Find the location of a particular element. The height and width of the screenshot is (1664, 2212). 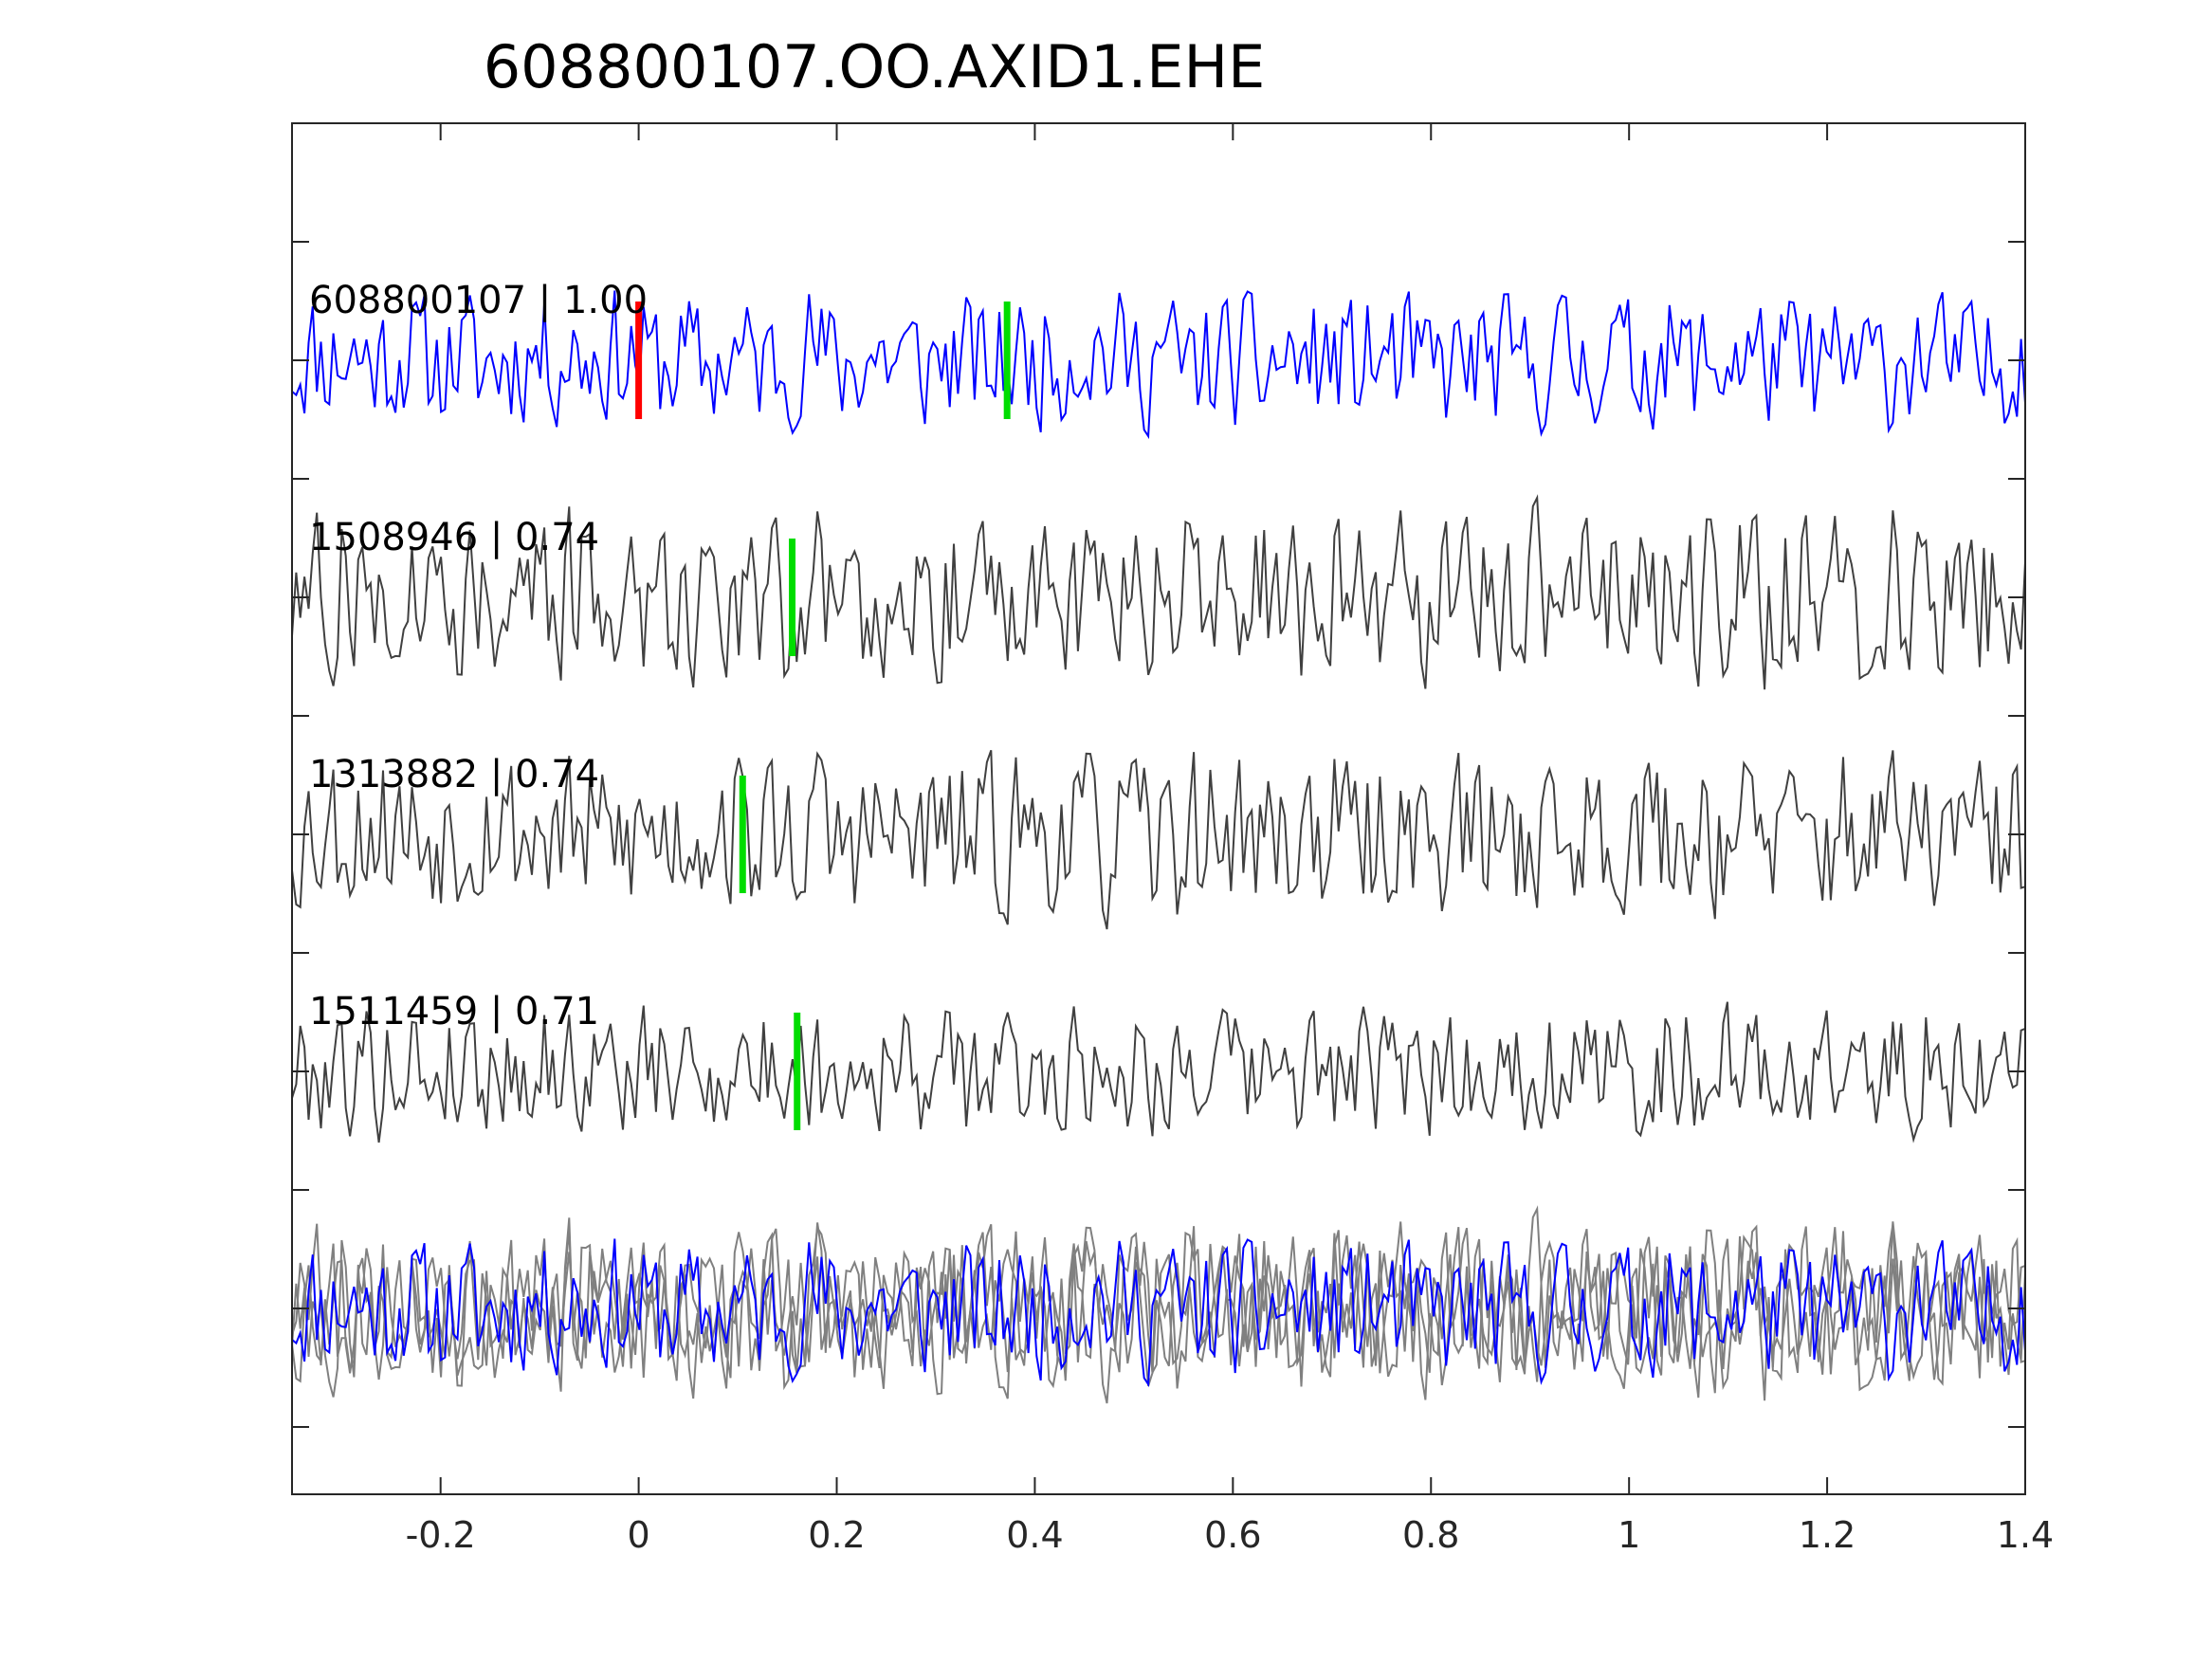

trace-3-label: 1313882 | 0.74 is located at coordinates (454, 774).